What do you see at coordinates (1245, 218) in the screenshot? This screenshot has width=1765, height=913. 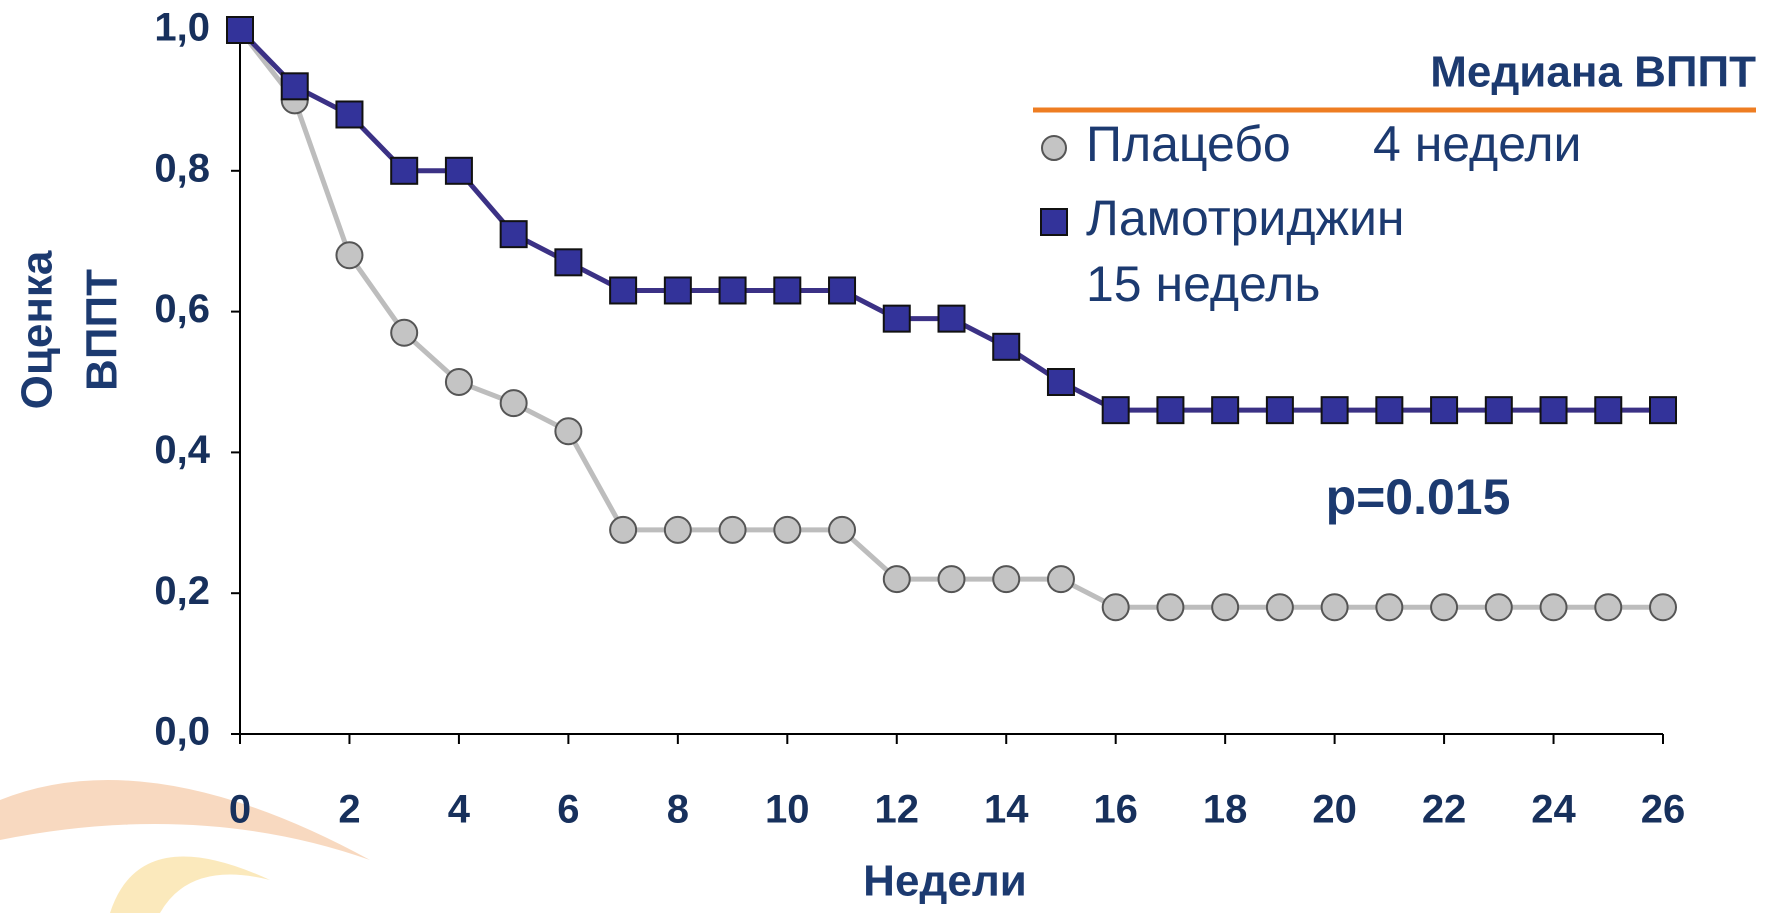 I see `legend-label: Ламотриджин` at bounding box center [1245, 218].